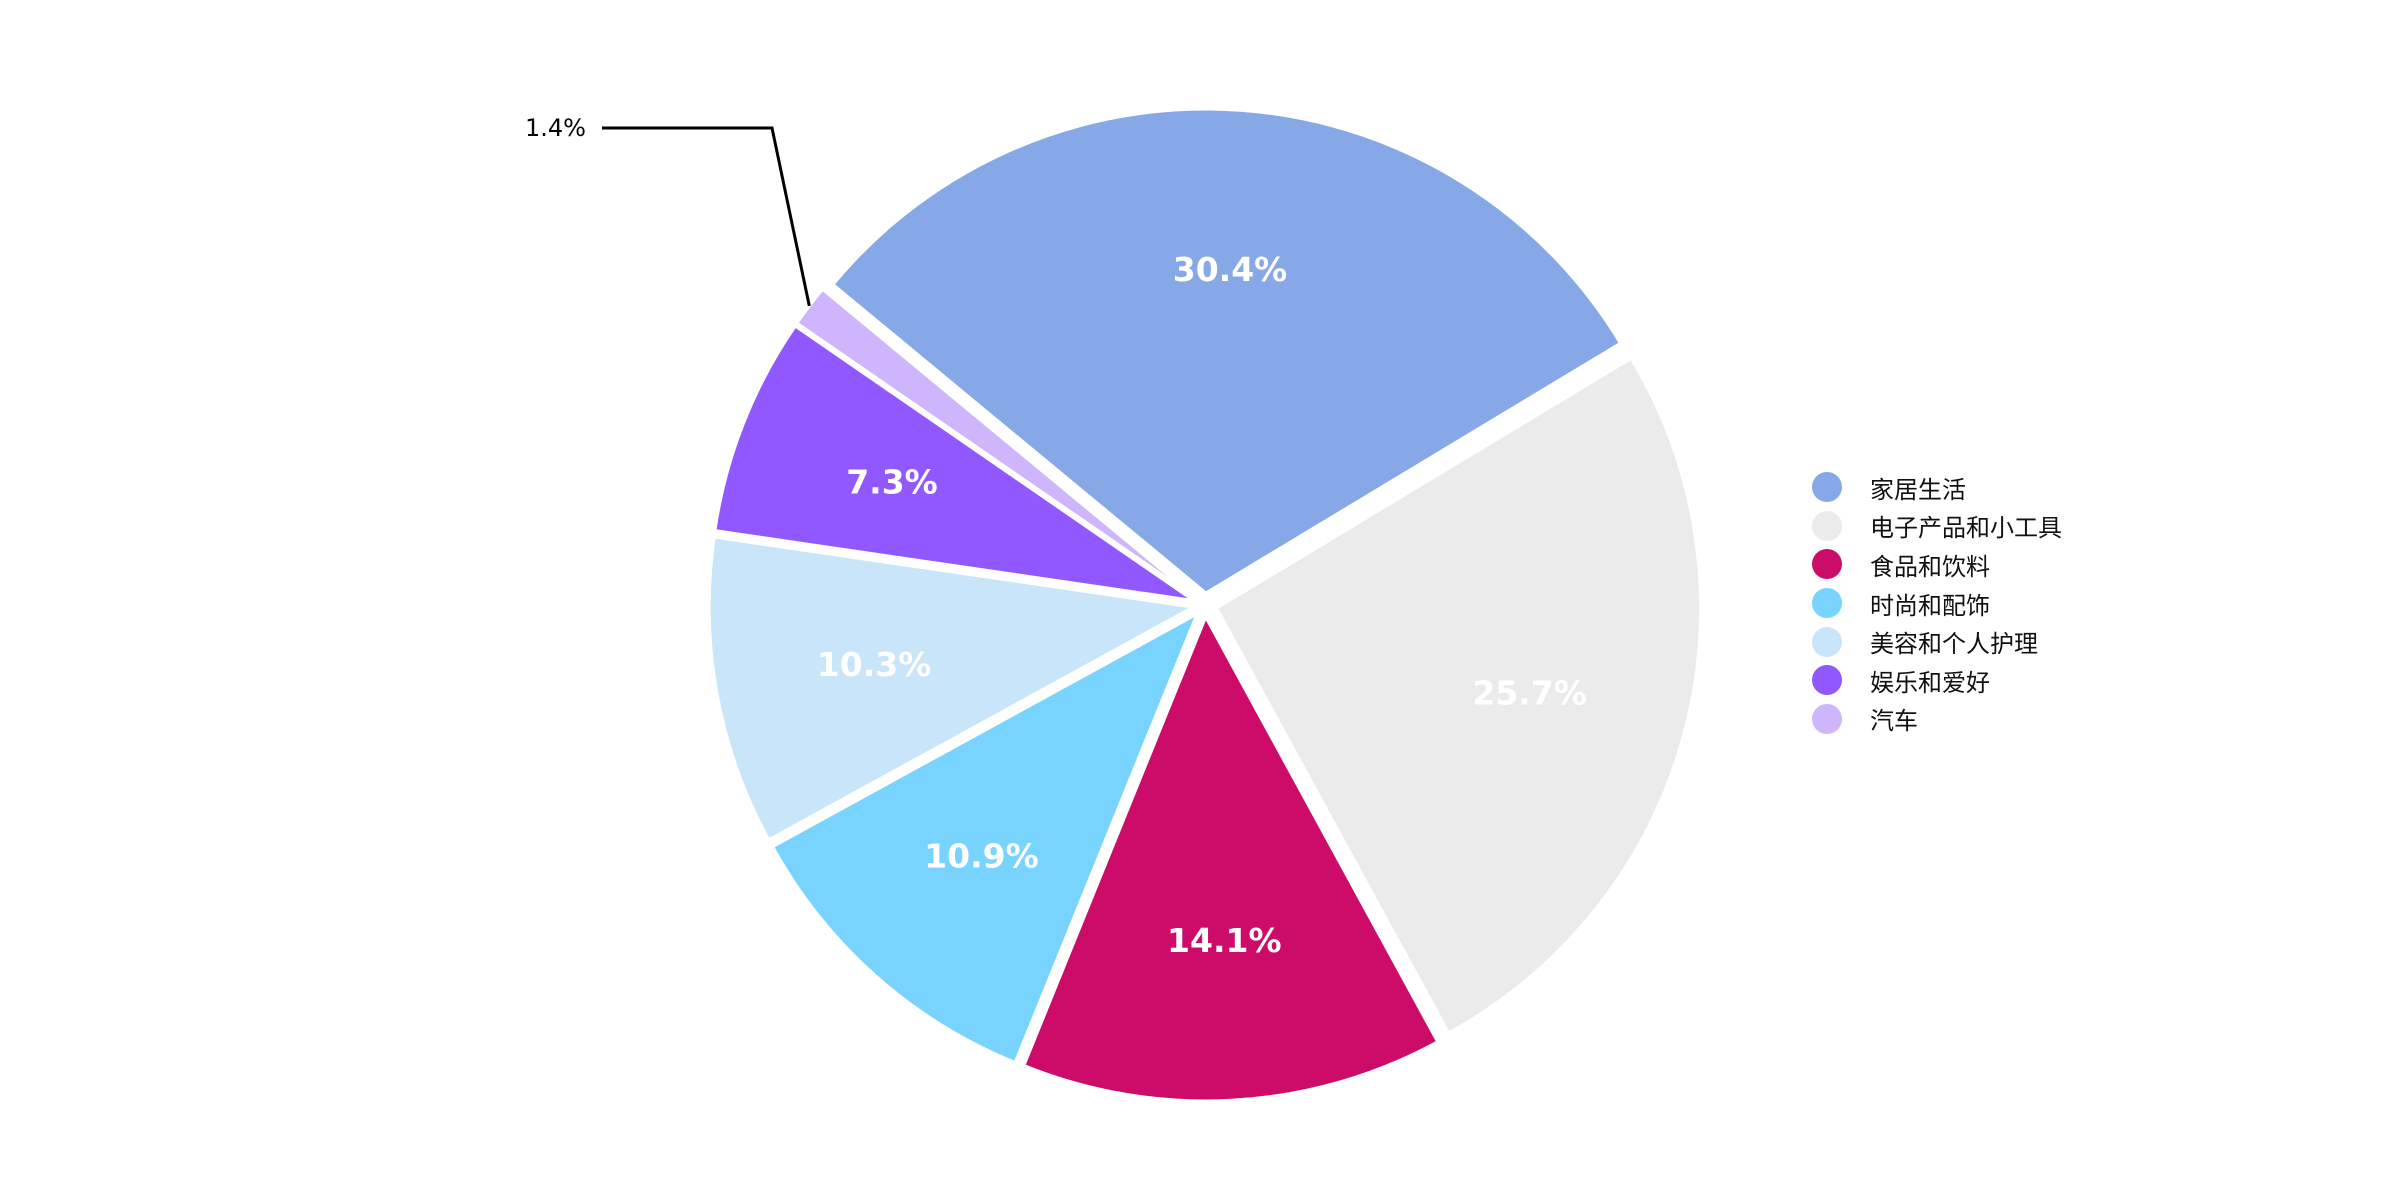 The image size is (2400, 1200). Describe the element at coordinates (1529, 692) in the screenshot. I see `slice-label-1: 25.7%` at that location.